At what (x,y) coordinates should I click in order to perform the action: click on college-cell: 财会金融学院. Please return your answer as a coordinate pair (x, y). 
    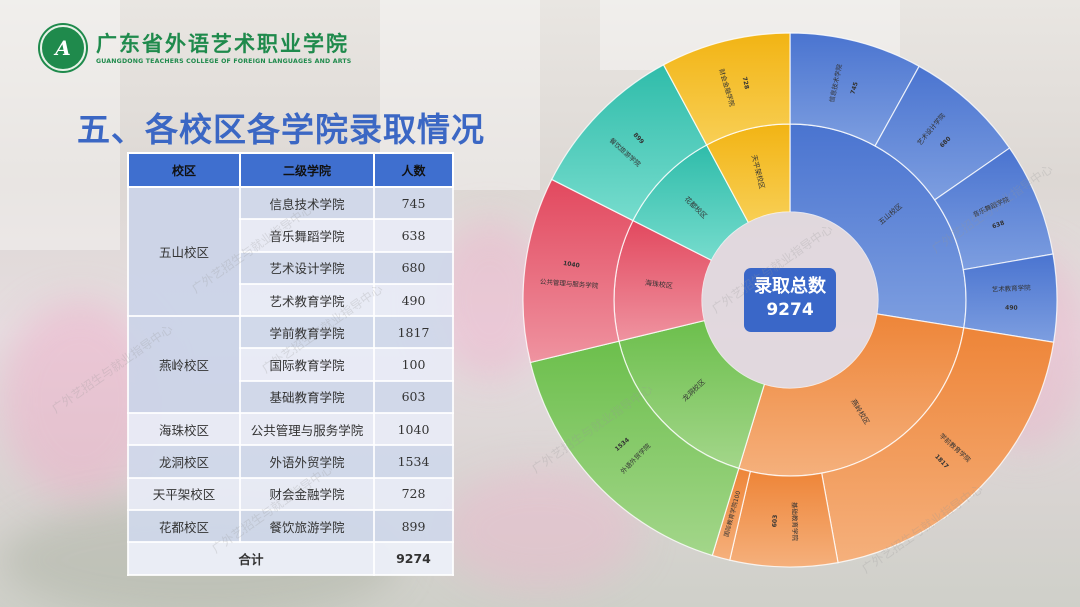
    Looking at the image, I should click on (307, 493).